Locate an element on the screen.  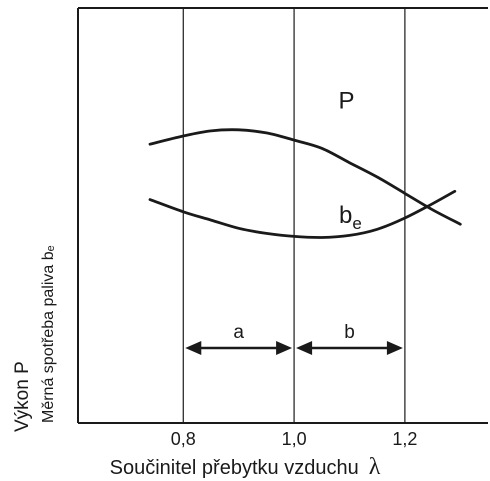
x-tick-labels: 0,8 1,0 1,2 is located at coordinates (294, 439).